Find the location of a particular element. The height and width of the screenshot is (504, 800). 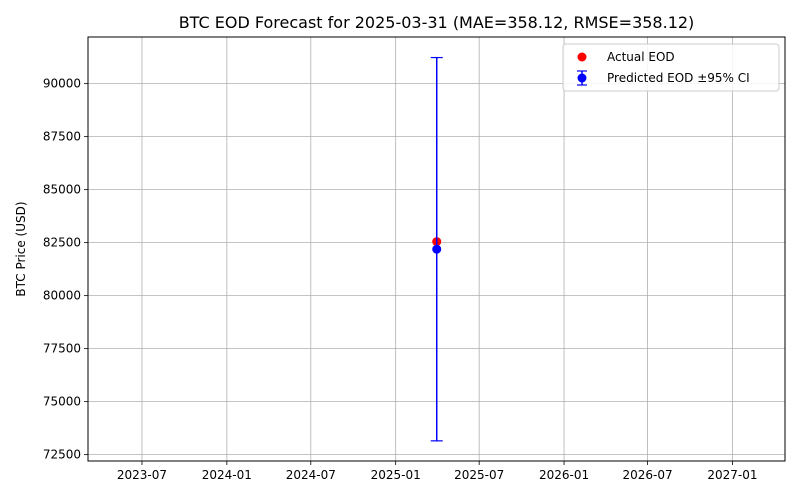

y-tick-label: 80000 is located at coordinates (62, 296).